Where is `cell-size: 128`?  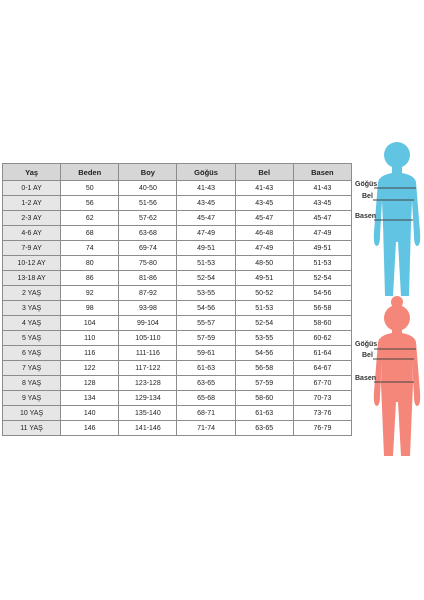
cell-size: 128 is located at coordinates (90, 383).